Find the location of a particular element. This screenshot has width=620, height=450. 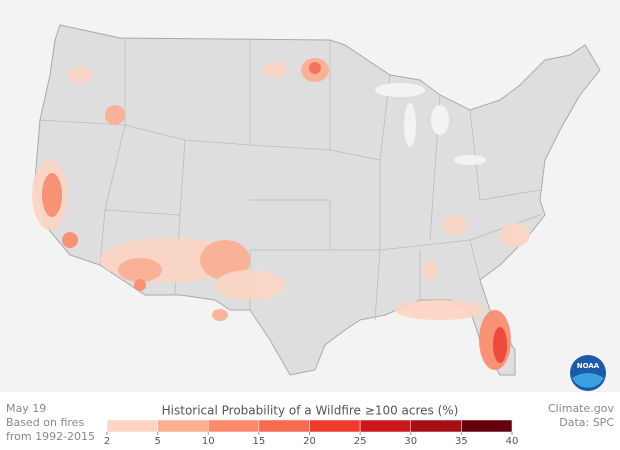

source: Data: SPC is located at coordinates (586, 422).